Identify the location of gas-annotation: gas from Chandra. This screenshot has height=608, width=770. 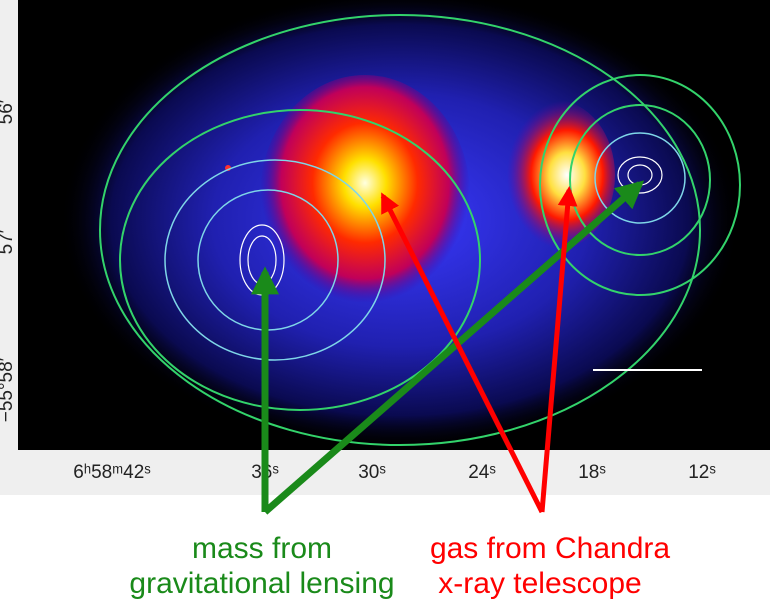
(550, 548).